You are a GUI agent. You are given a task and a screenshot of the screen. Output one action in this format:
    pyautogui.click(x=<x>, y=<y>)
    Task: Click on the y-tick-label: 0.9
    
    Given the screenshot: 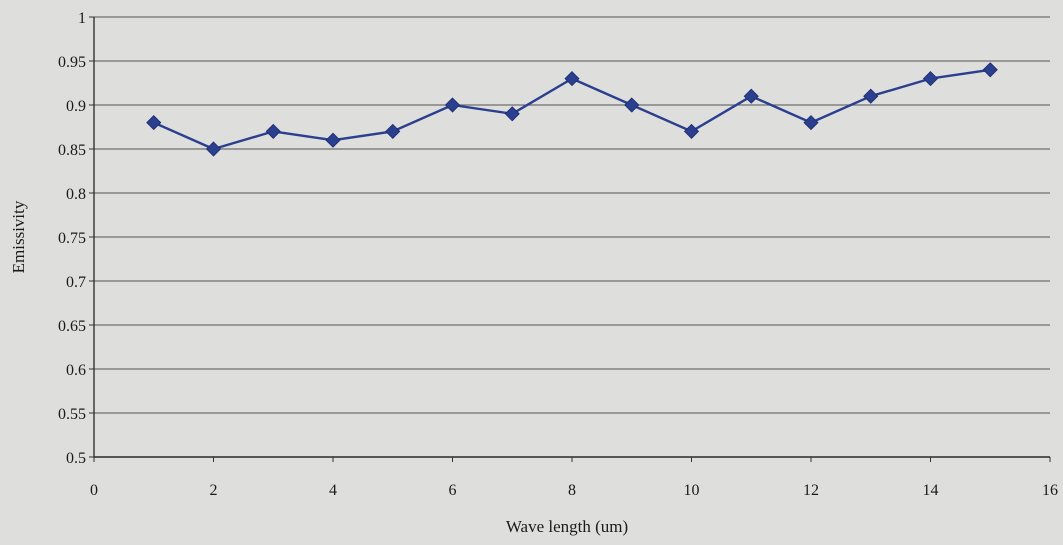 What is the action you would take?
    pyautogui.click(x=76, y=106)
    